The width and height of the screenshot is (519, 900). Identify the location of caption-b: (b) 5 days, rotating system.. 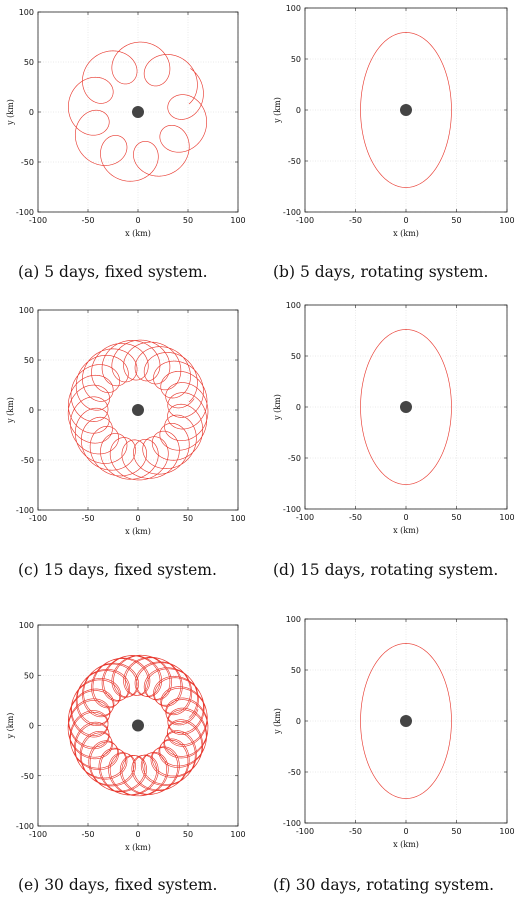
(381, 272).